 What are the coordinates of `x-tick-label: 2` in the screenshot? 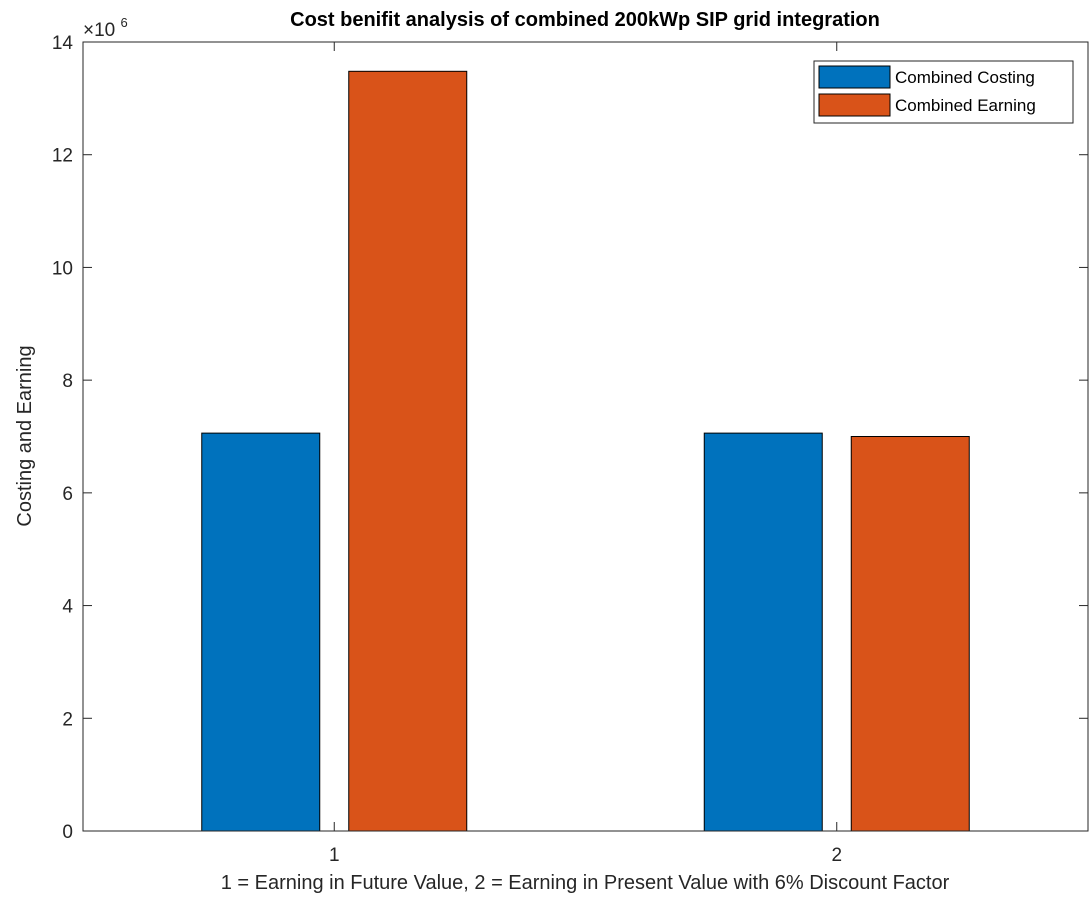 It's located at (836, 855).